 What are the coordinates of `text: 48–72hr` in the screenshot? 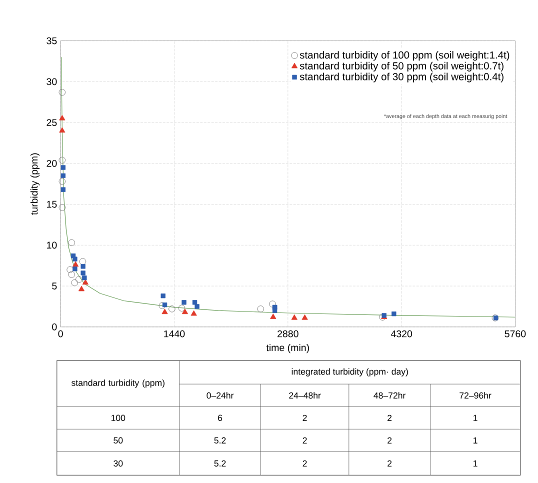 It's located at (390, 395).